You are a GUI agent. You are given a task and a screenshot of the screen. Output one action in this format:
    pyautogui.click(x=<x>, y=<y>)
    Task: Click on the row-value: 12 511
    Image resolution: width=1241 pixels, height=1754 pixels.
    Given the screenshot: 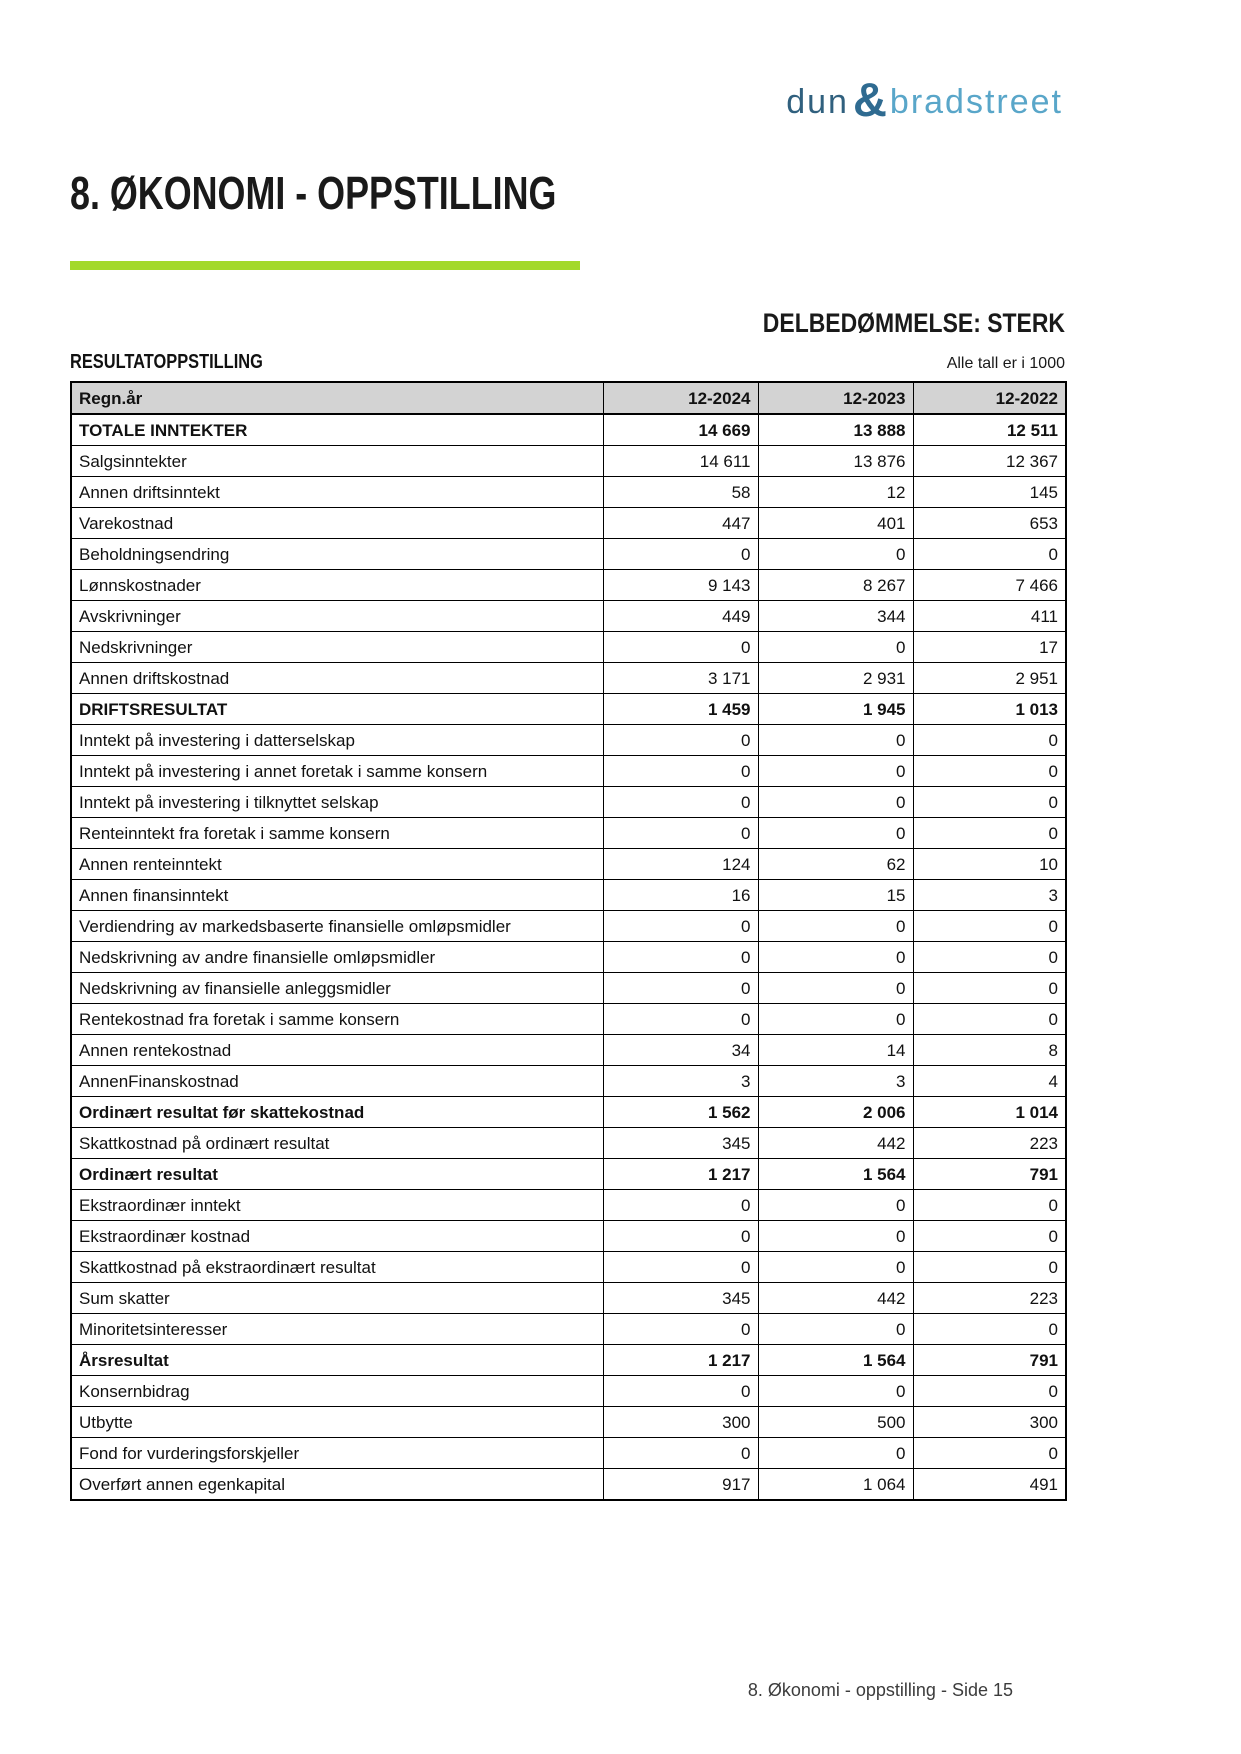 What is the action you would take?
    pyautogui.click(x=989, y=429)
    